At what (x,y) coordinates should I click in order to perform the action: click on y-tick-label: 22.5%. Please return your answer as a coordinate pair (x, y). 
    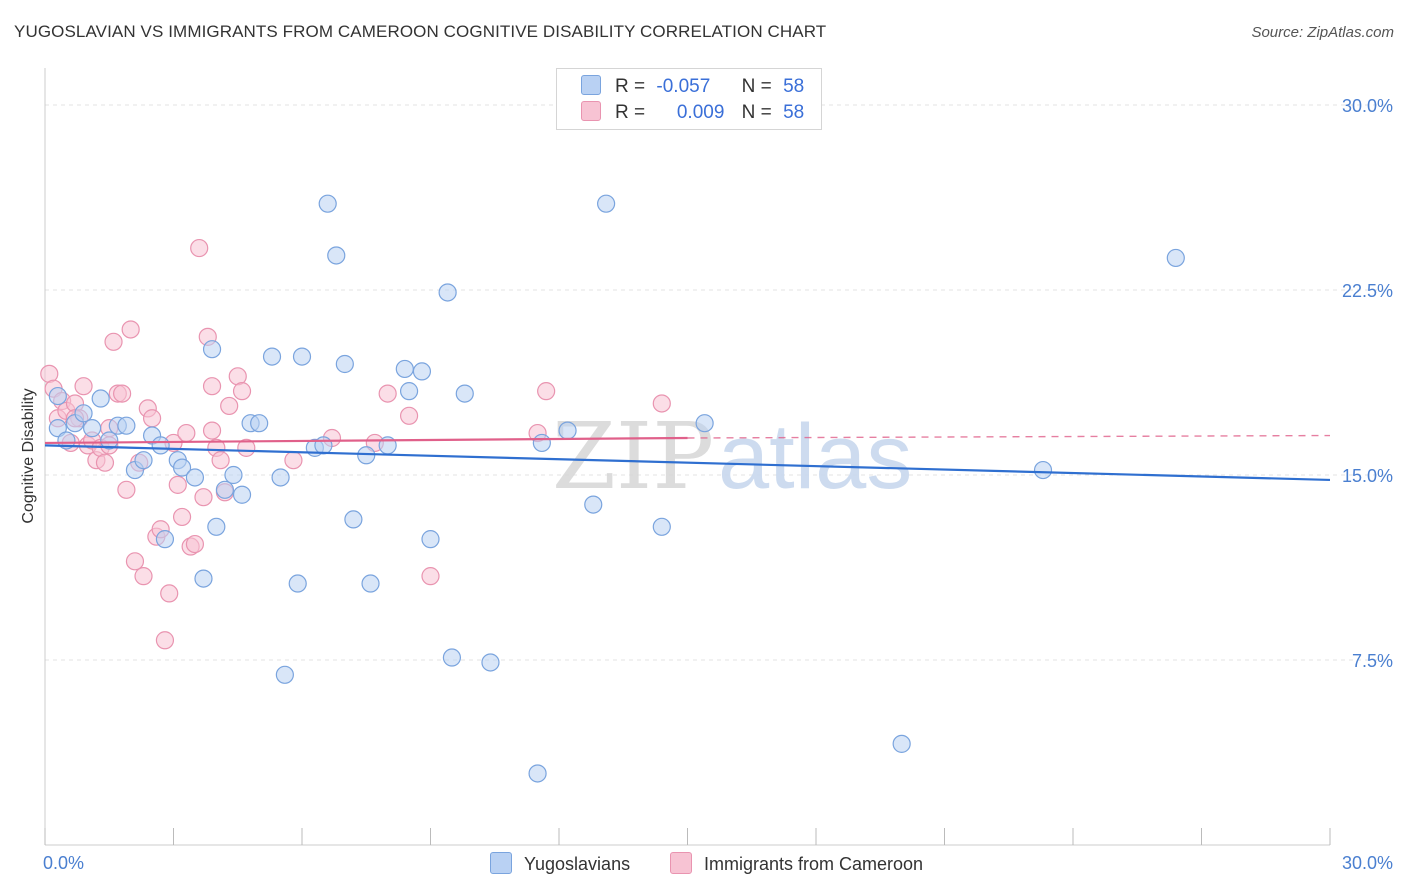
    Looking at the image, I should click on (1367, 291).